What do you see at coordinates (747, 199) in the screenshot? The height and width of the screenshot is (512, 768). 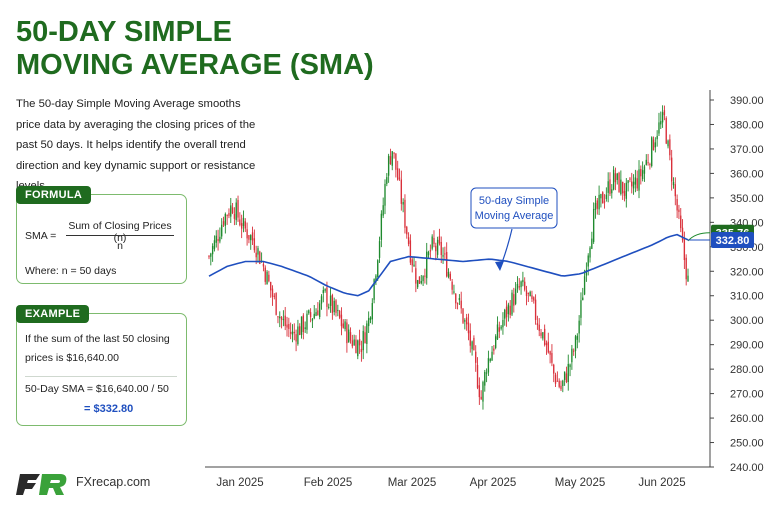 I see `y-tick-label: 350.00` at bounding box center [747, 199].